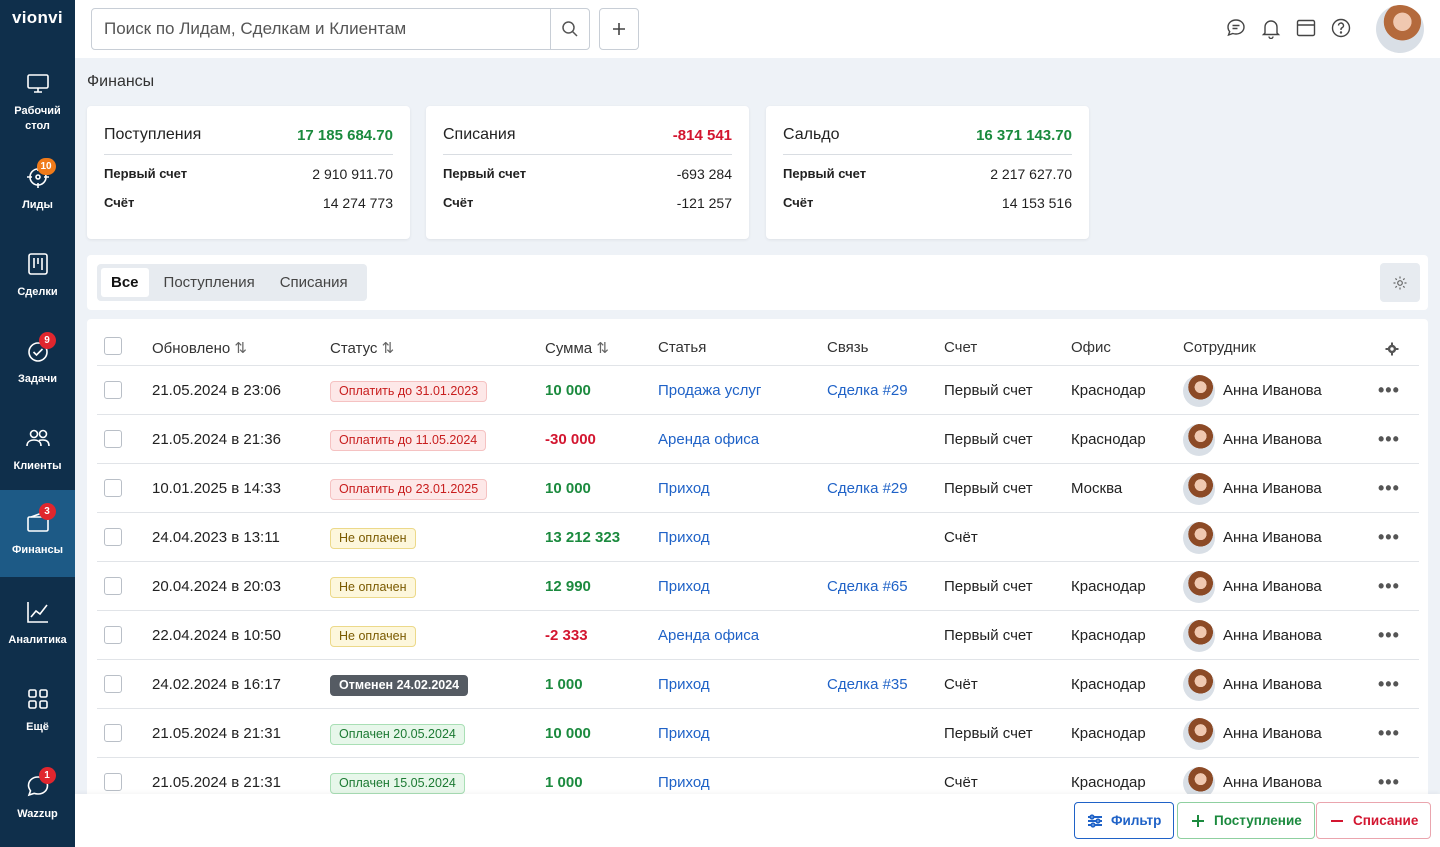 The width and height of the screenshot is (1440, 847). Describe the element at coordinates (248, 154) in the screenshot. I see `card-divider` at that location.